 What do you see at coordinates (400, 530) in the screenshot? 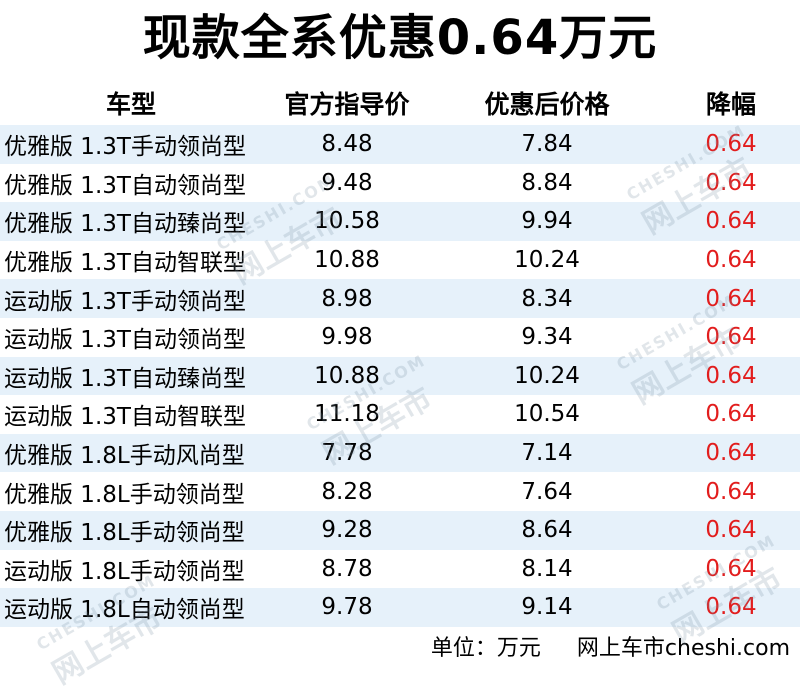
I see `table-row: 优雅版 1.8L手动领尚型 9.28 8.64 0.64` at bounding box center [400, 530].